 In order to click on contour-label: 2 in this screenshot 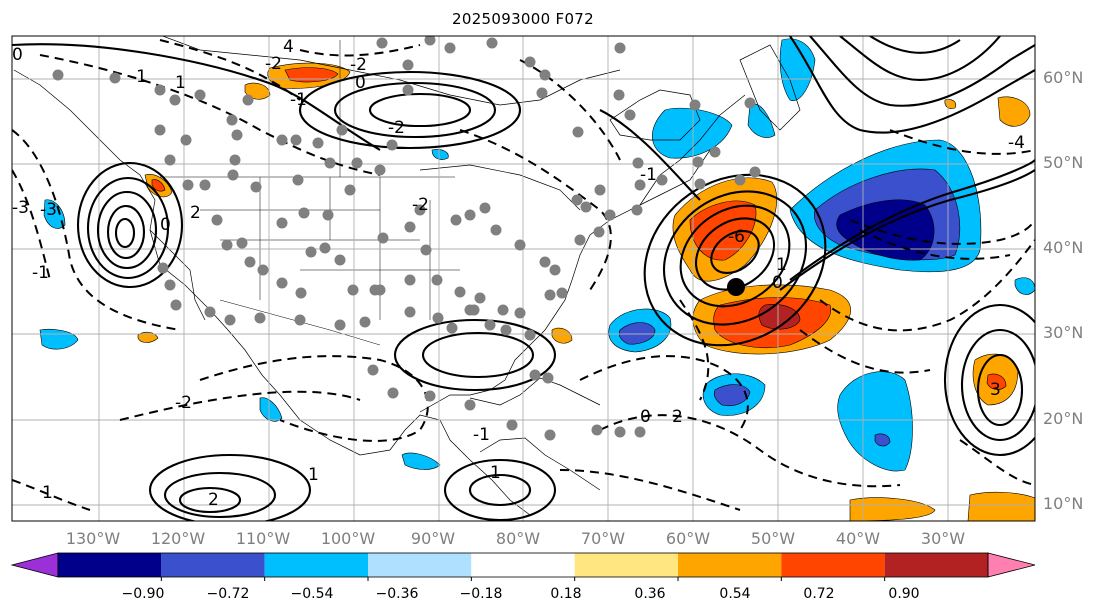, I will do `click(677, 417)`.